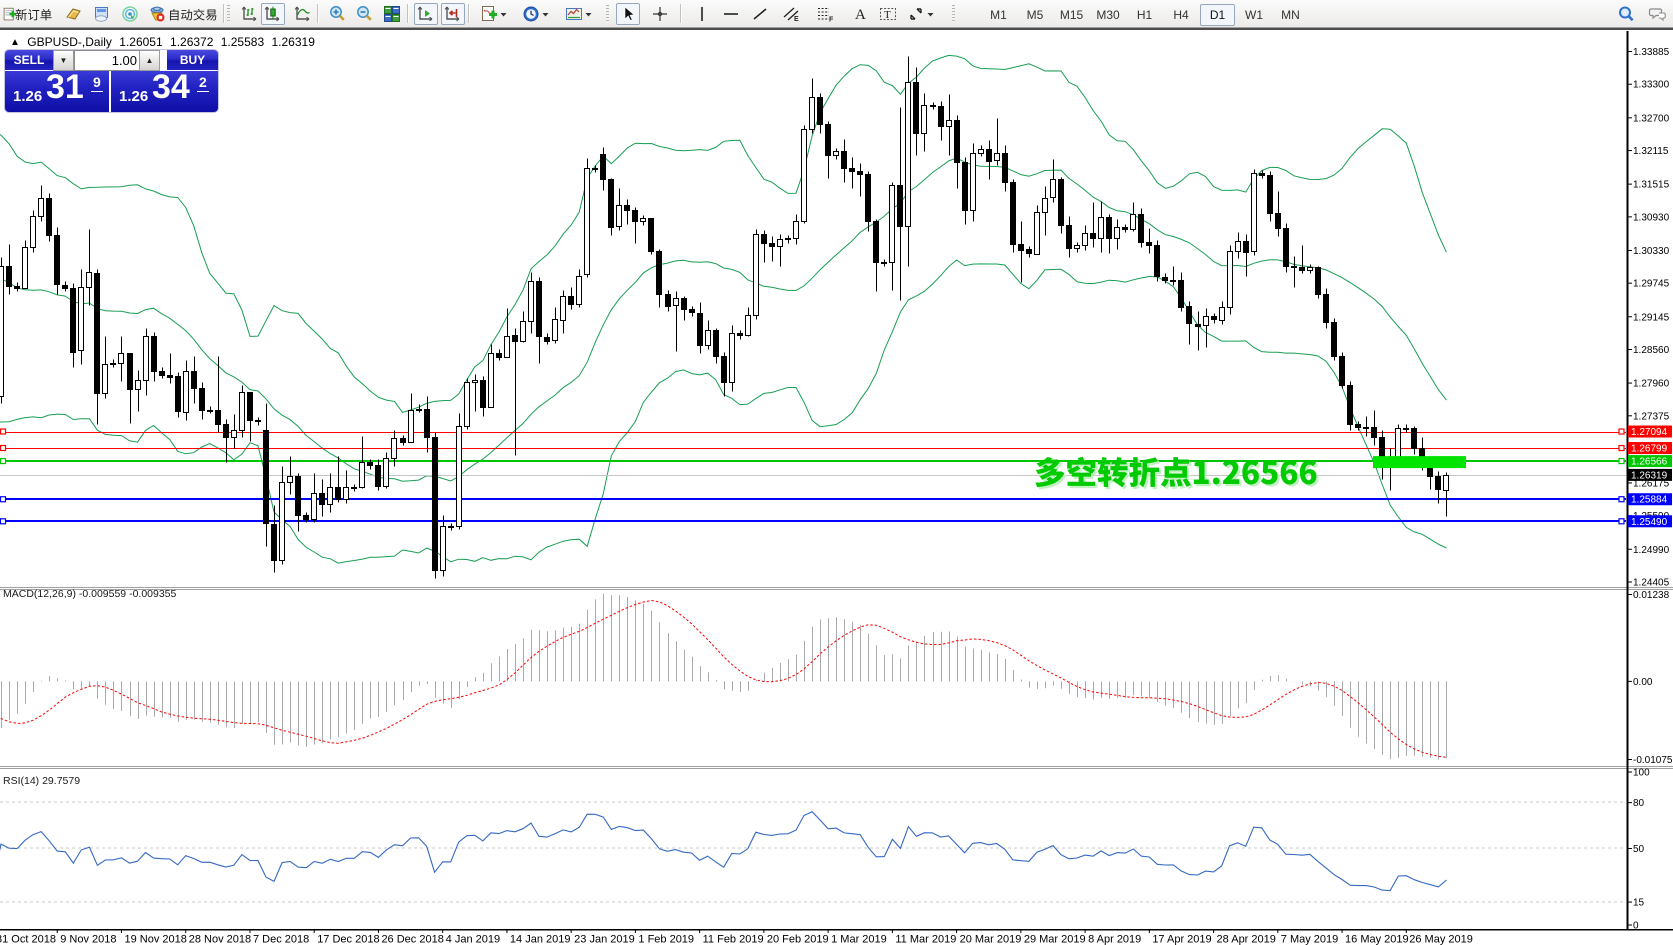  I want to click on bar-chart-button, so click(250, 14).